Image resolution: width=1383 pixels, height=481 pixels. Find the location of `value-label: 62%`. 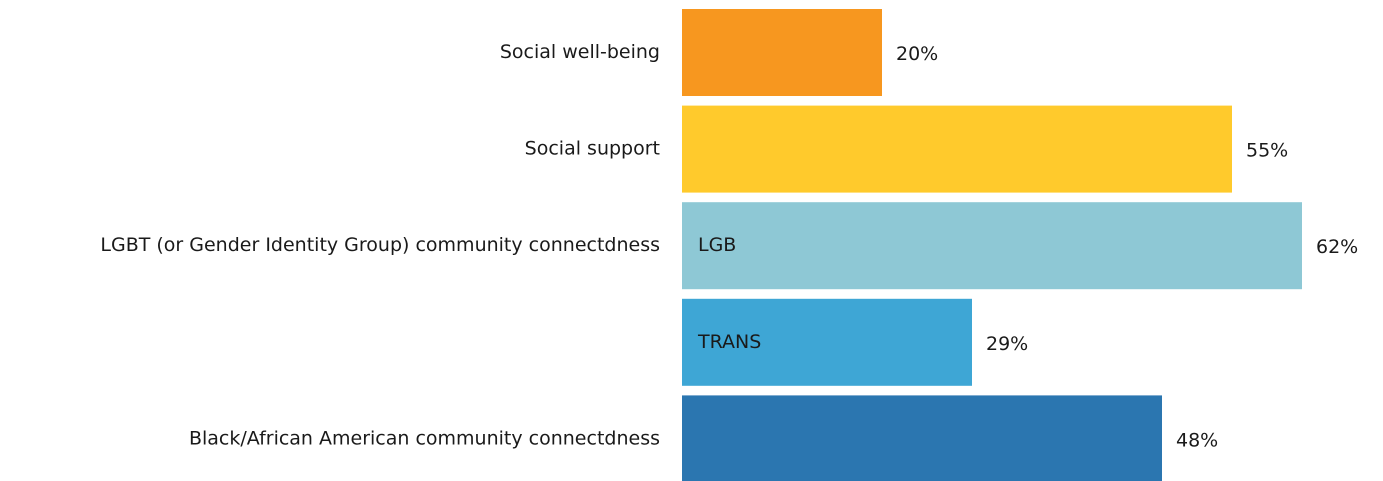

value-label: 62% is located at coordinates (1337, 247).